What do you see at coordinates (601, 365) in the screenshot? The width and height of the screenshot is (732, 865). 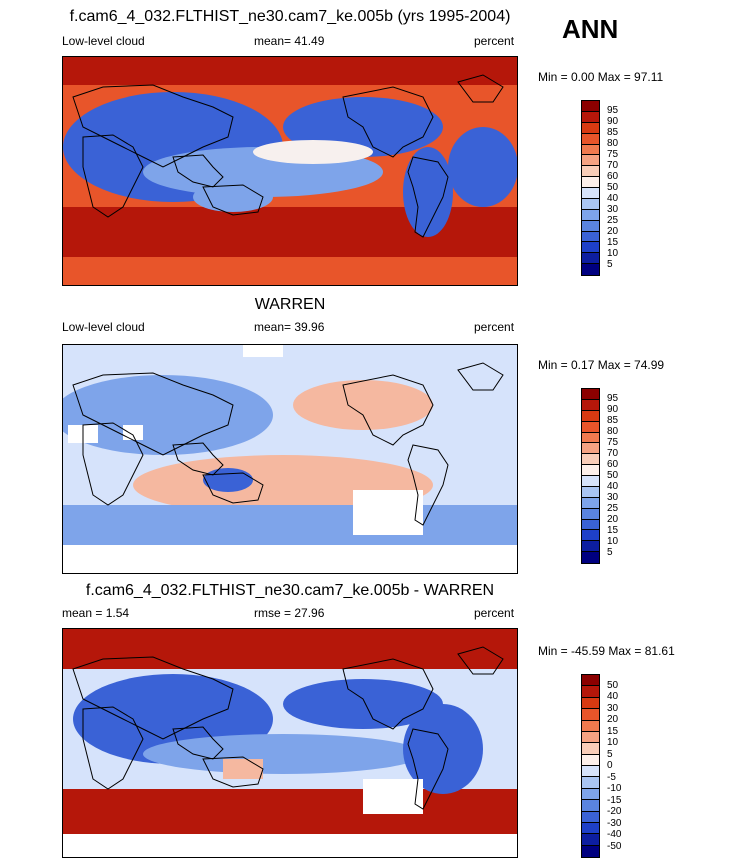 I see `panel-2-minmax: Min = 0.17 Max = 74.99` at bounding box center [601, 365].